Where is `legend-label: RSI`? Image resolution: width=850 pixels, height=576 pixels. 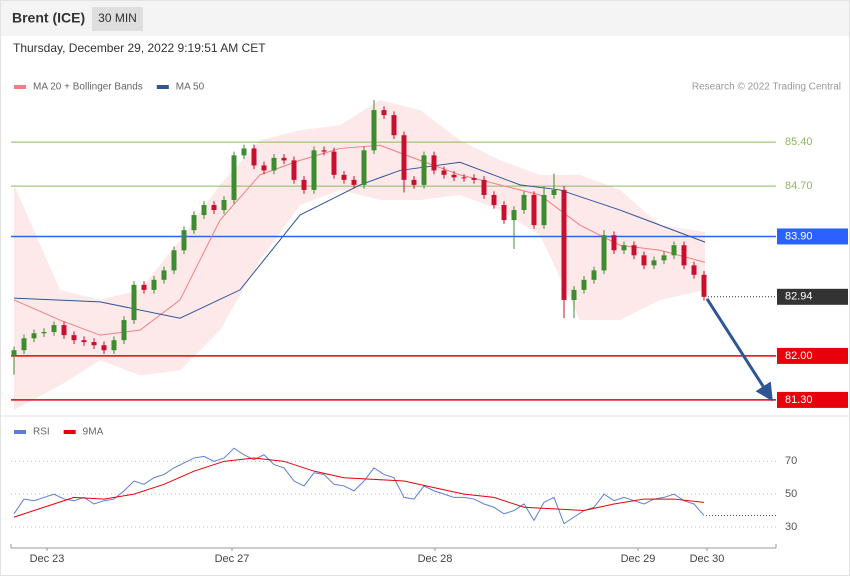 legend-label: RSI is located at coordinates (41, 432).